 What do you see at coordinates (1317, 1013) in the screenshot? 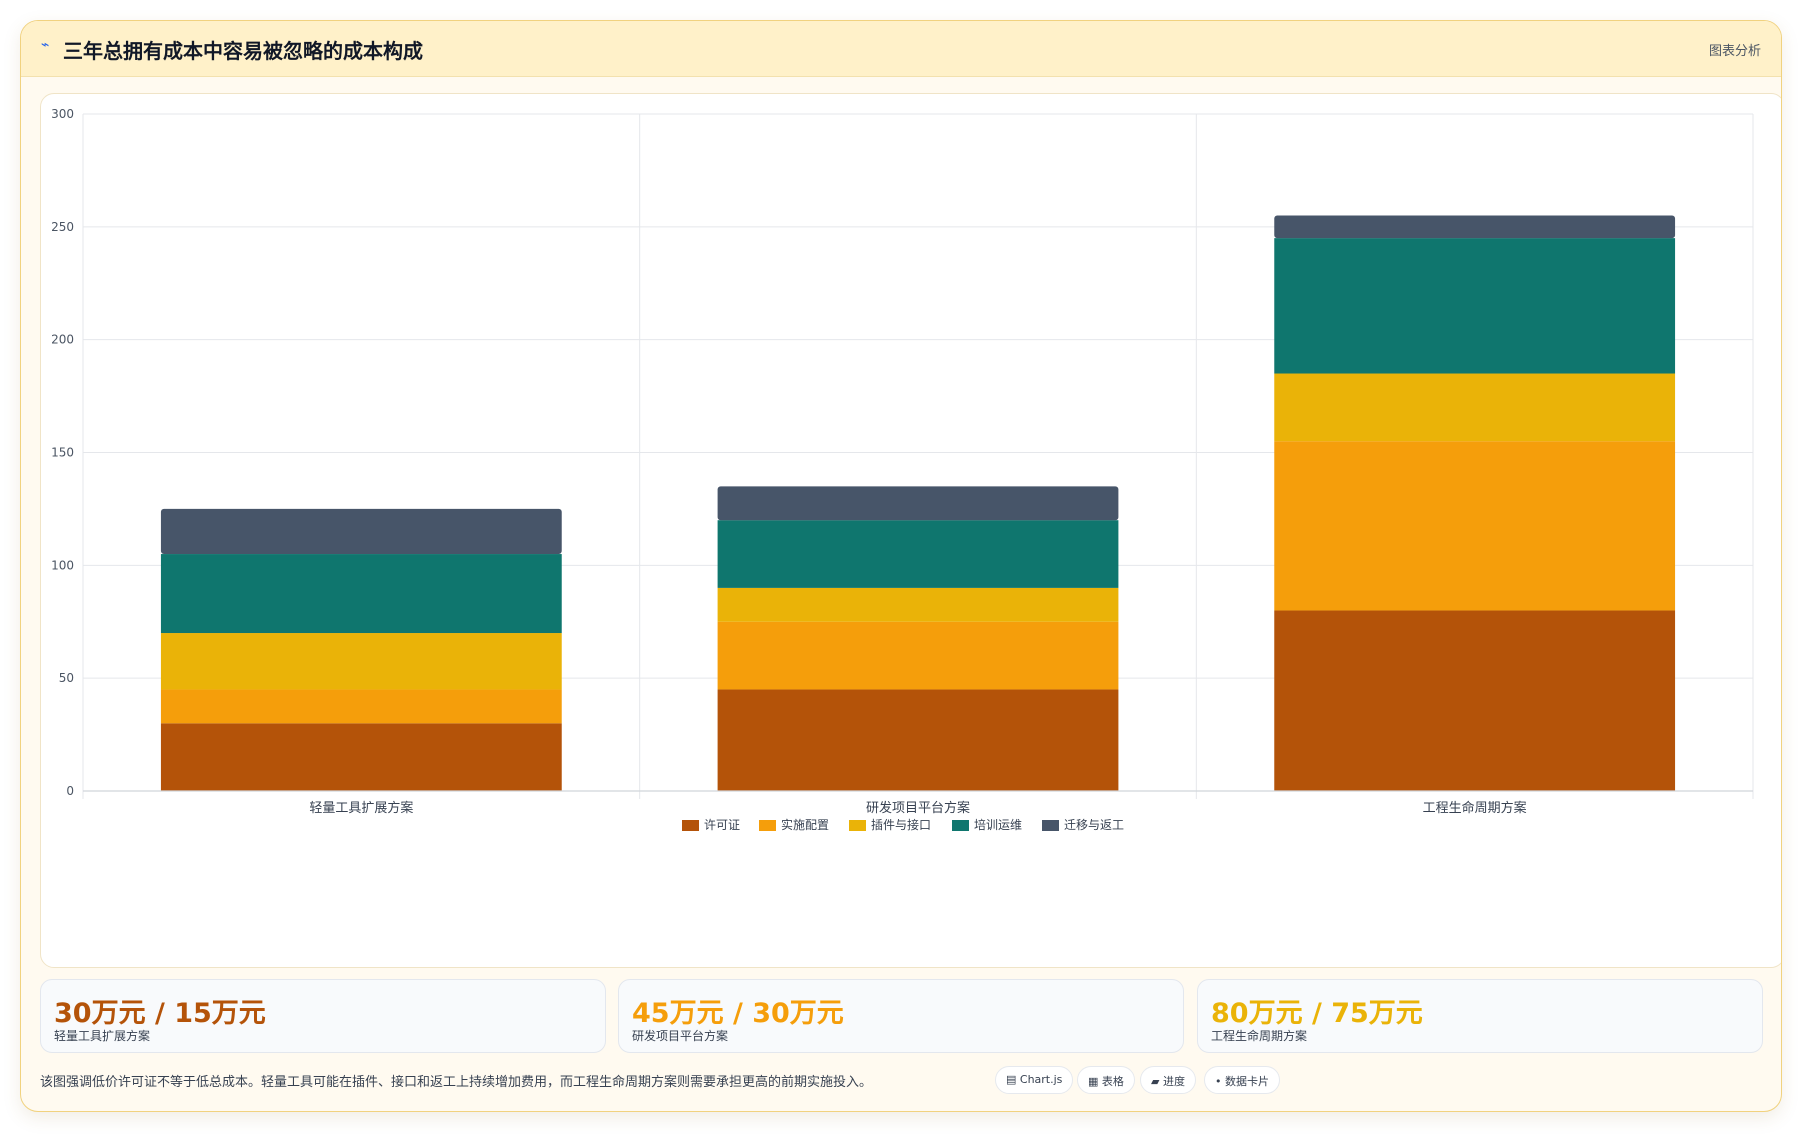
I see `stat-value: 80万元 / 75万元` at bounding box center [1317, 1013].